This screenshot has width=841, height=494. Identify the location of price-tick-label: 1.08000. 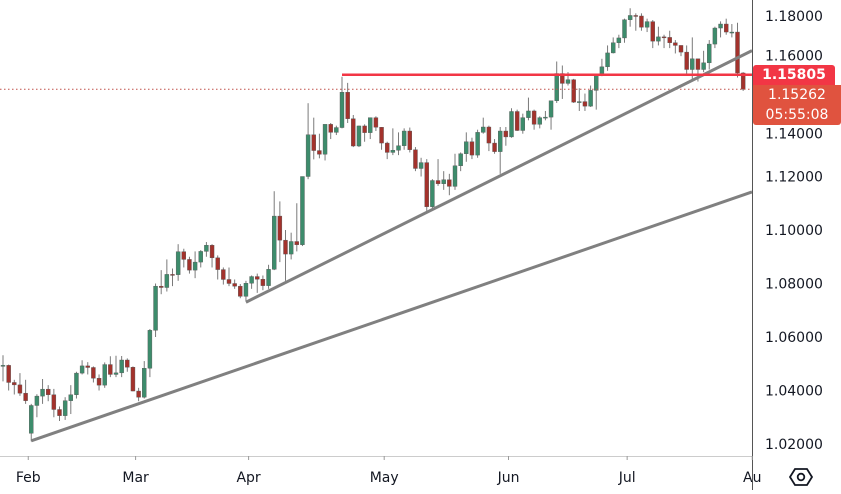
(794, 285).